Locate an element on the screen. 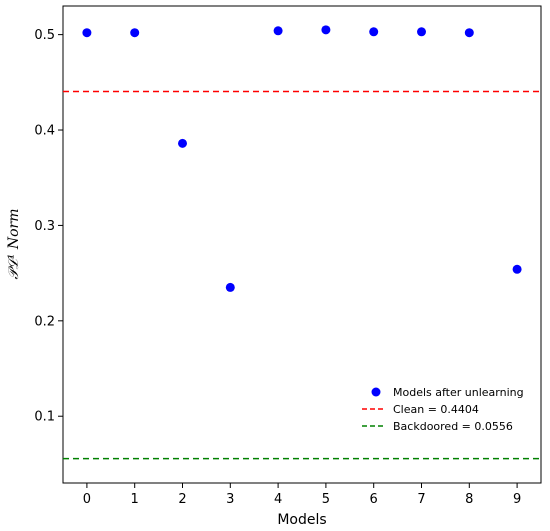 This screenshot has height=531, width=550. y-tick-label: 0.5 is located at coordinates (44, 35).